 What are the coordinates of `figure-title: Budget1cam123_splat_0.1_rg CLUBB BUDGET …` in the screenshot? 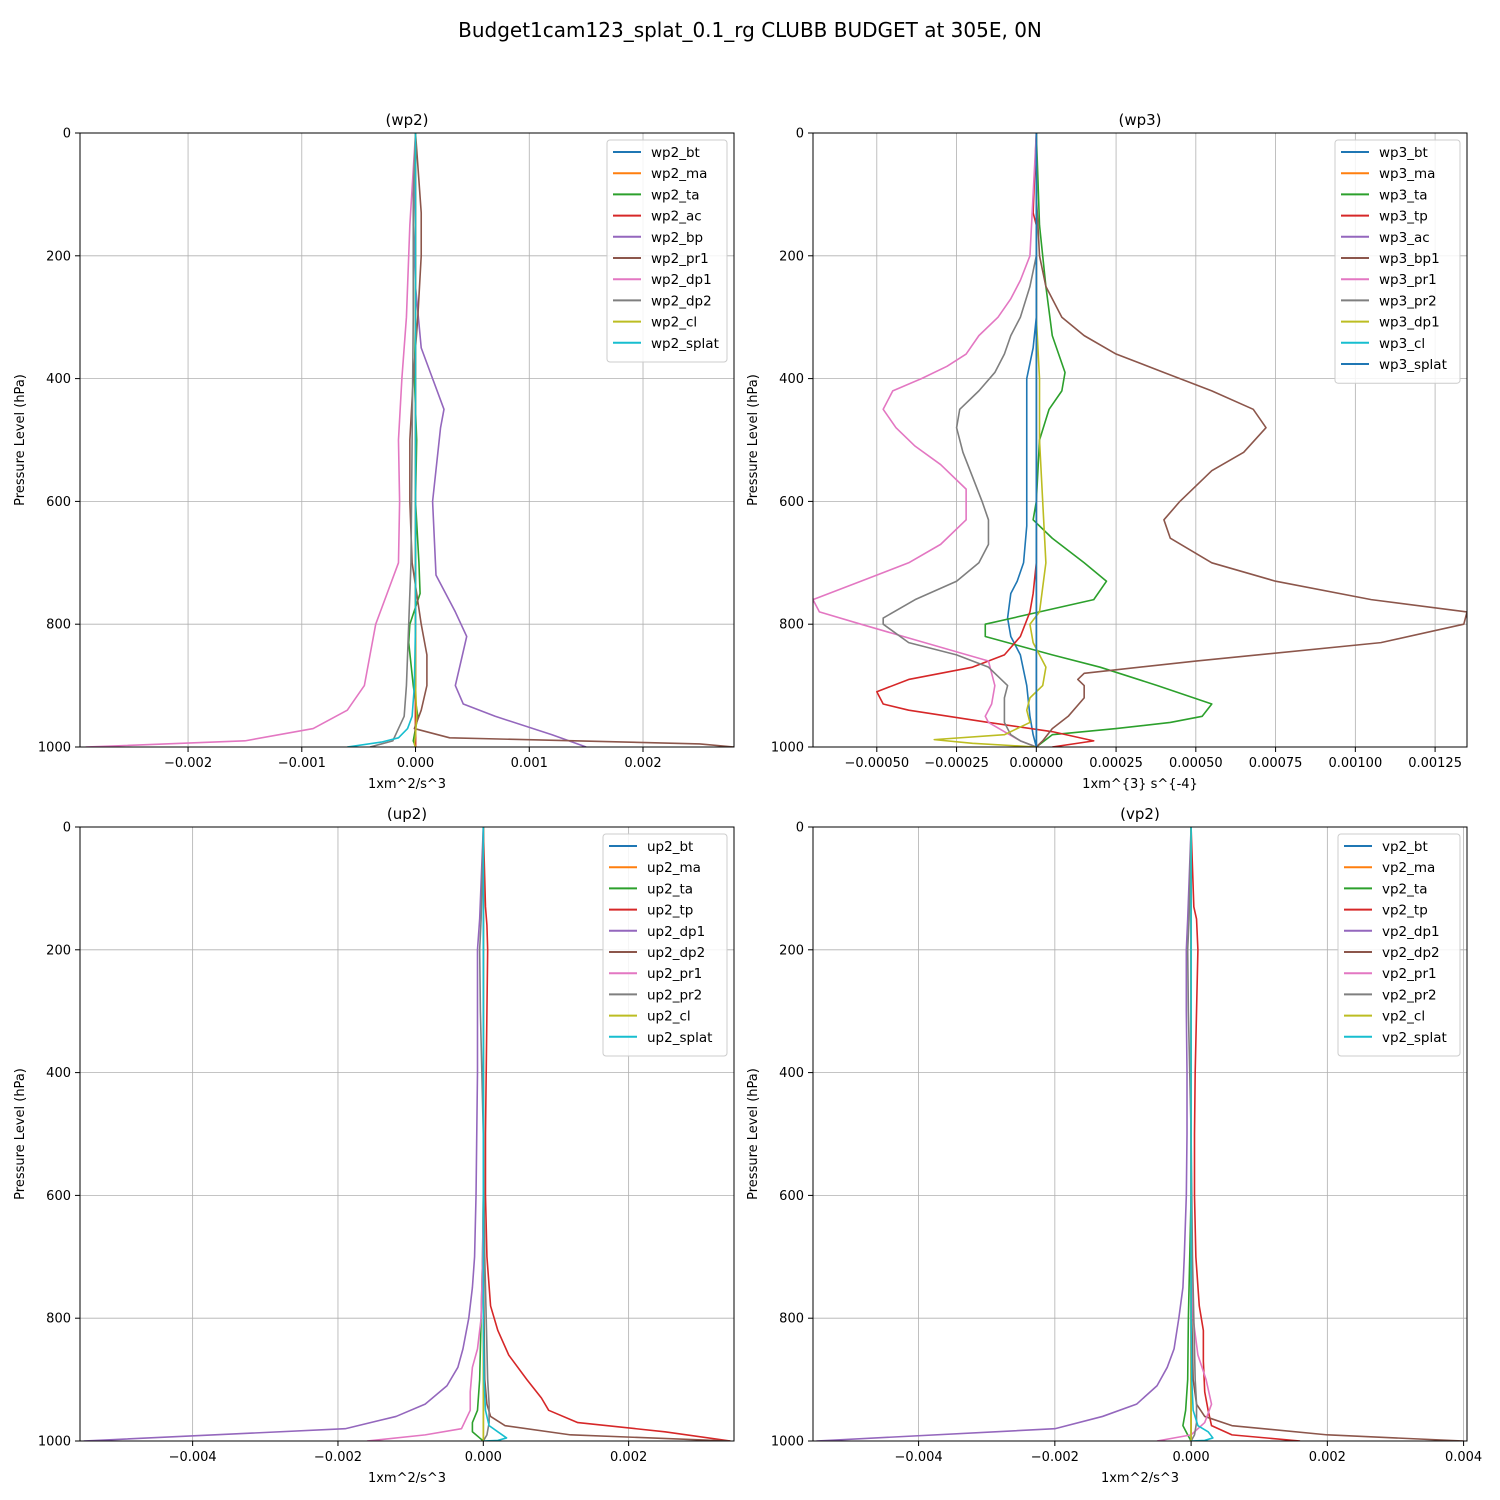 It's located at (750, 30).